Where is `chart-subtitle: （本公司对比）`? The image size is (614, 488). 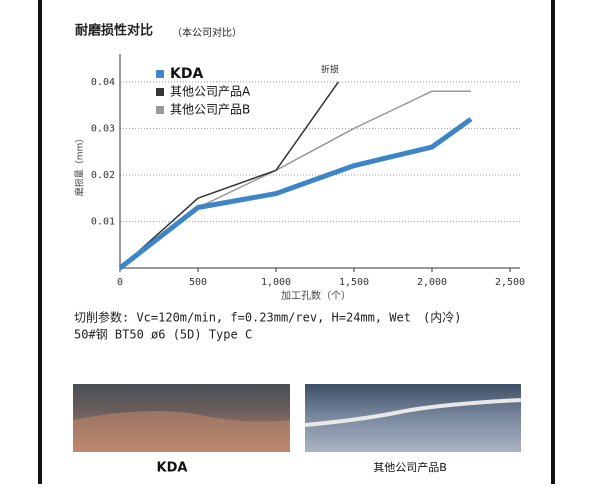
chart-subtitle: （本公司对比） is located at coordinates (207, 32).